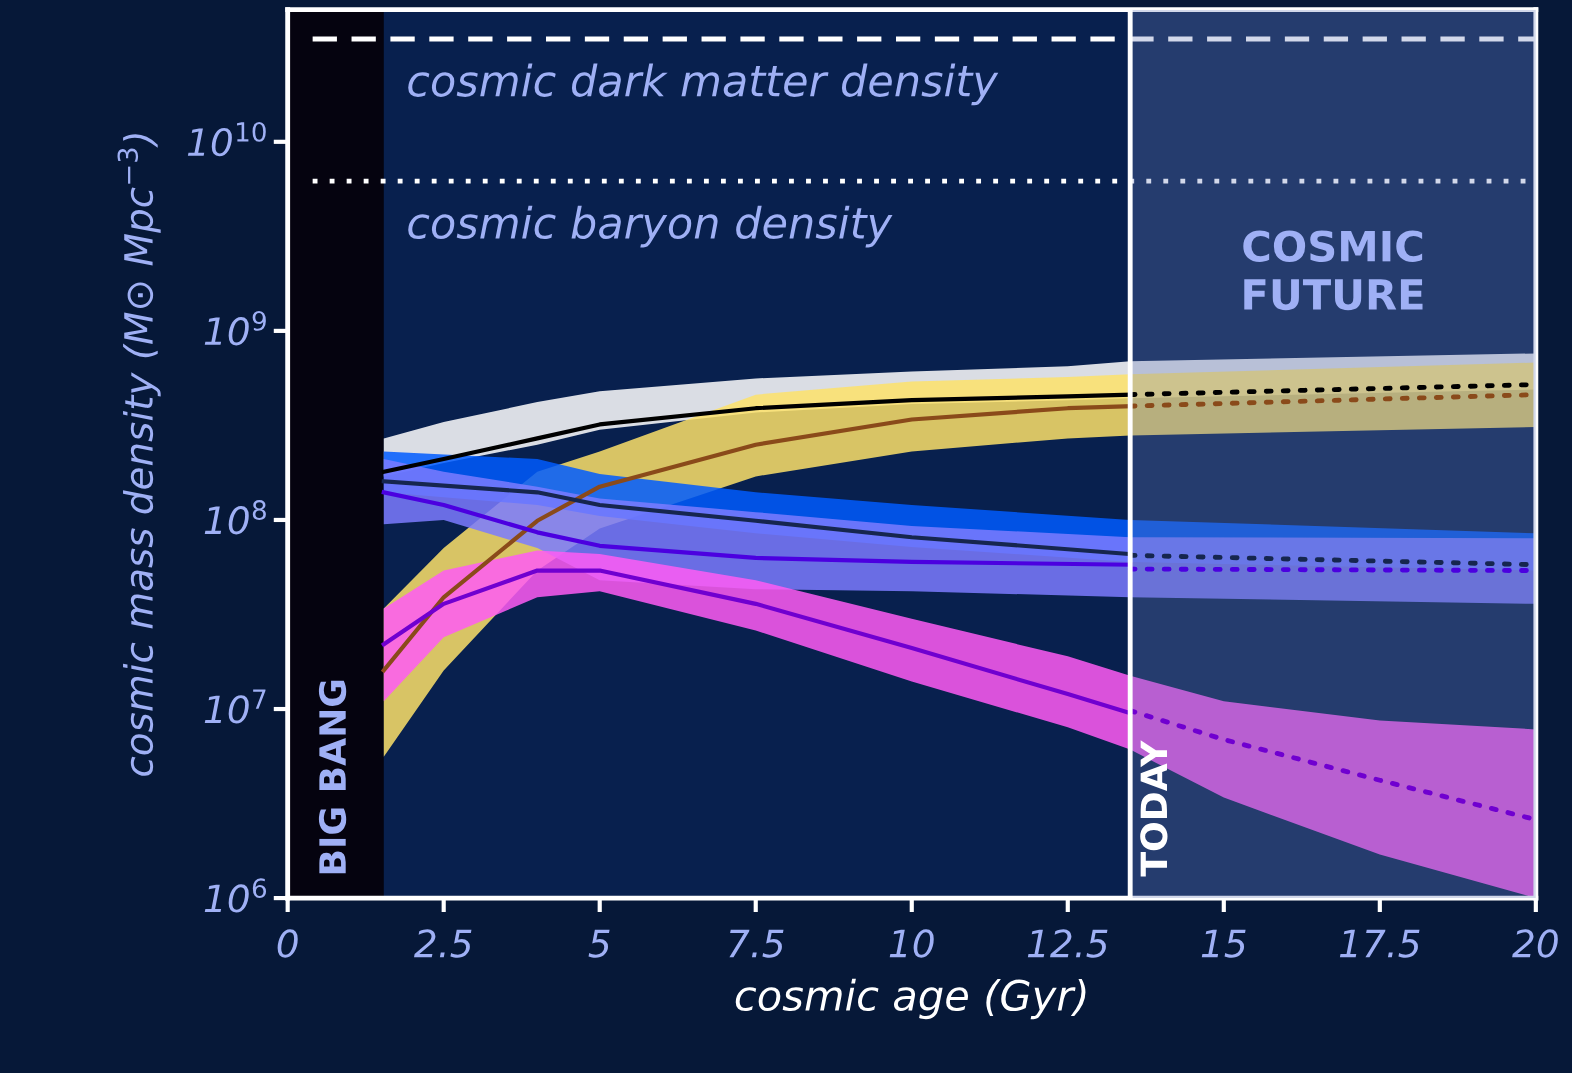  What do you see at coordinates (139, 455) in the screenshot?
I see `y-axis-title: cosmic mass density (M⊙ Mpc$^{−3}$)` at bounding box center [139, 455].